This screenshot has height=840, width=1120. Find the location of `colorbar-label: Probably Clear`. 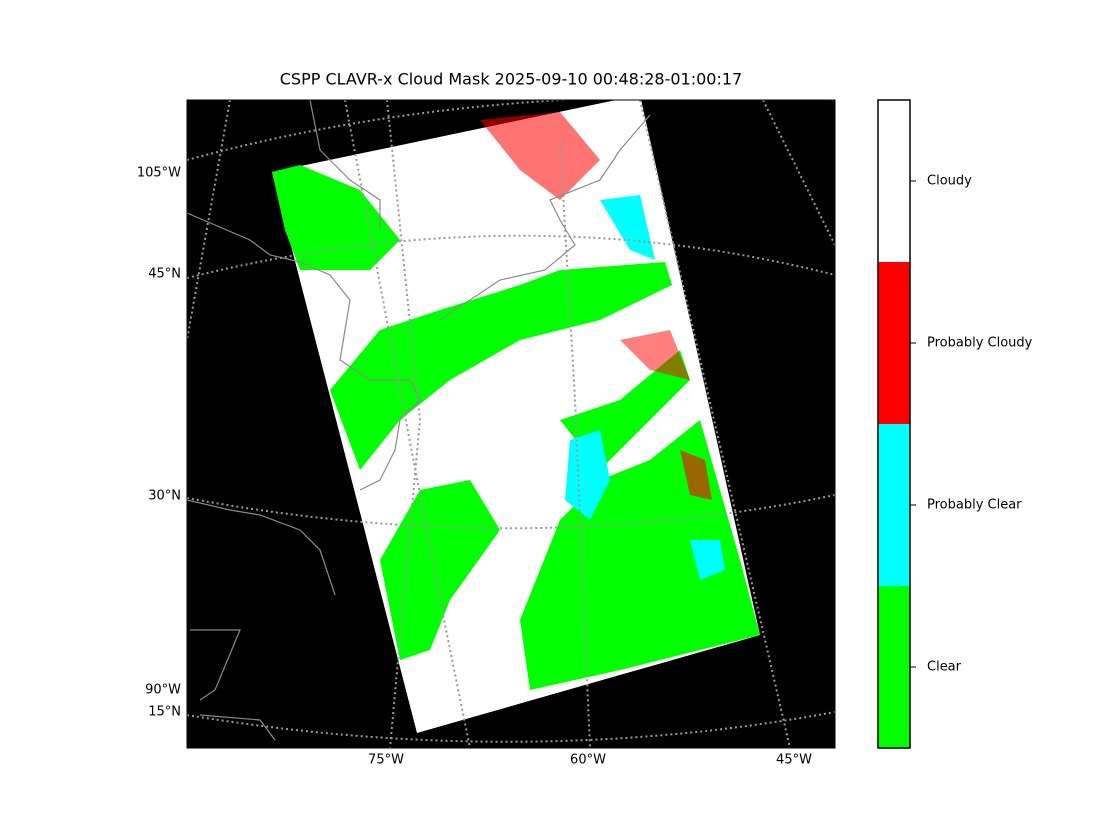

colorbar-label: Probably Clear is located at coordinates (974, 505).